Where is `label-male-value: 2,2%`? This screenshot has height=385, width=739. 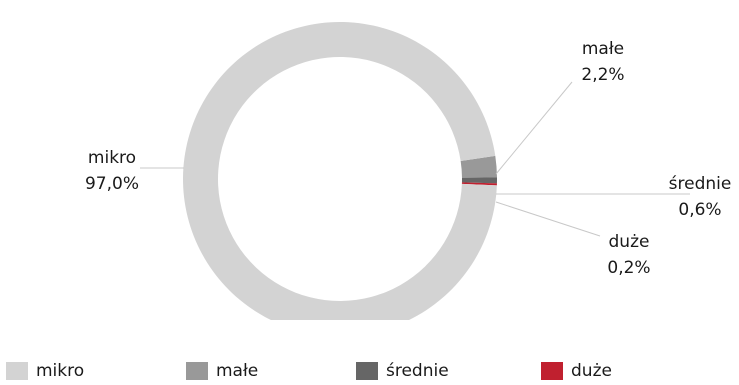
label-male-value: 2,2% is located at coordinates (602, 75).